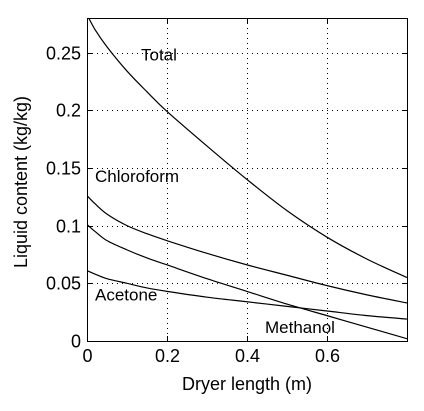  What do you see at coordinates (63, 169) in the screenshot?
I see `y-tick-label: 0.15` at bounding box center [63, 169].